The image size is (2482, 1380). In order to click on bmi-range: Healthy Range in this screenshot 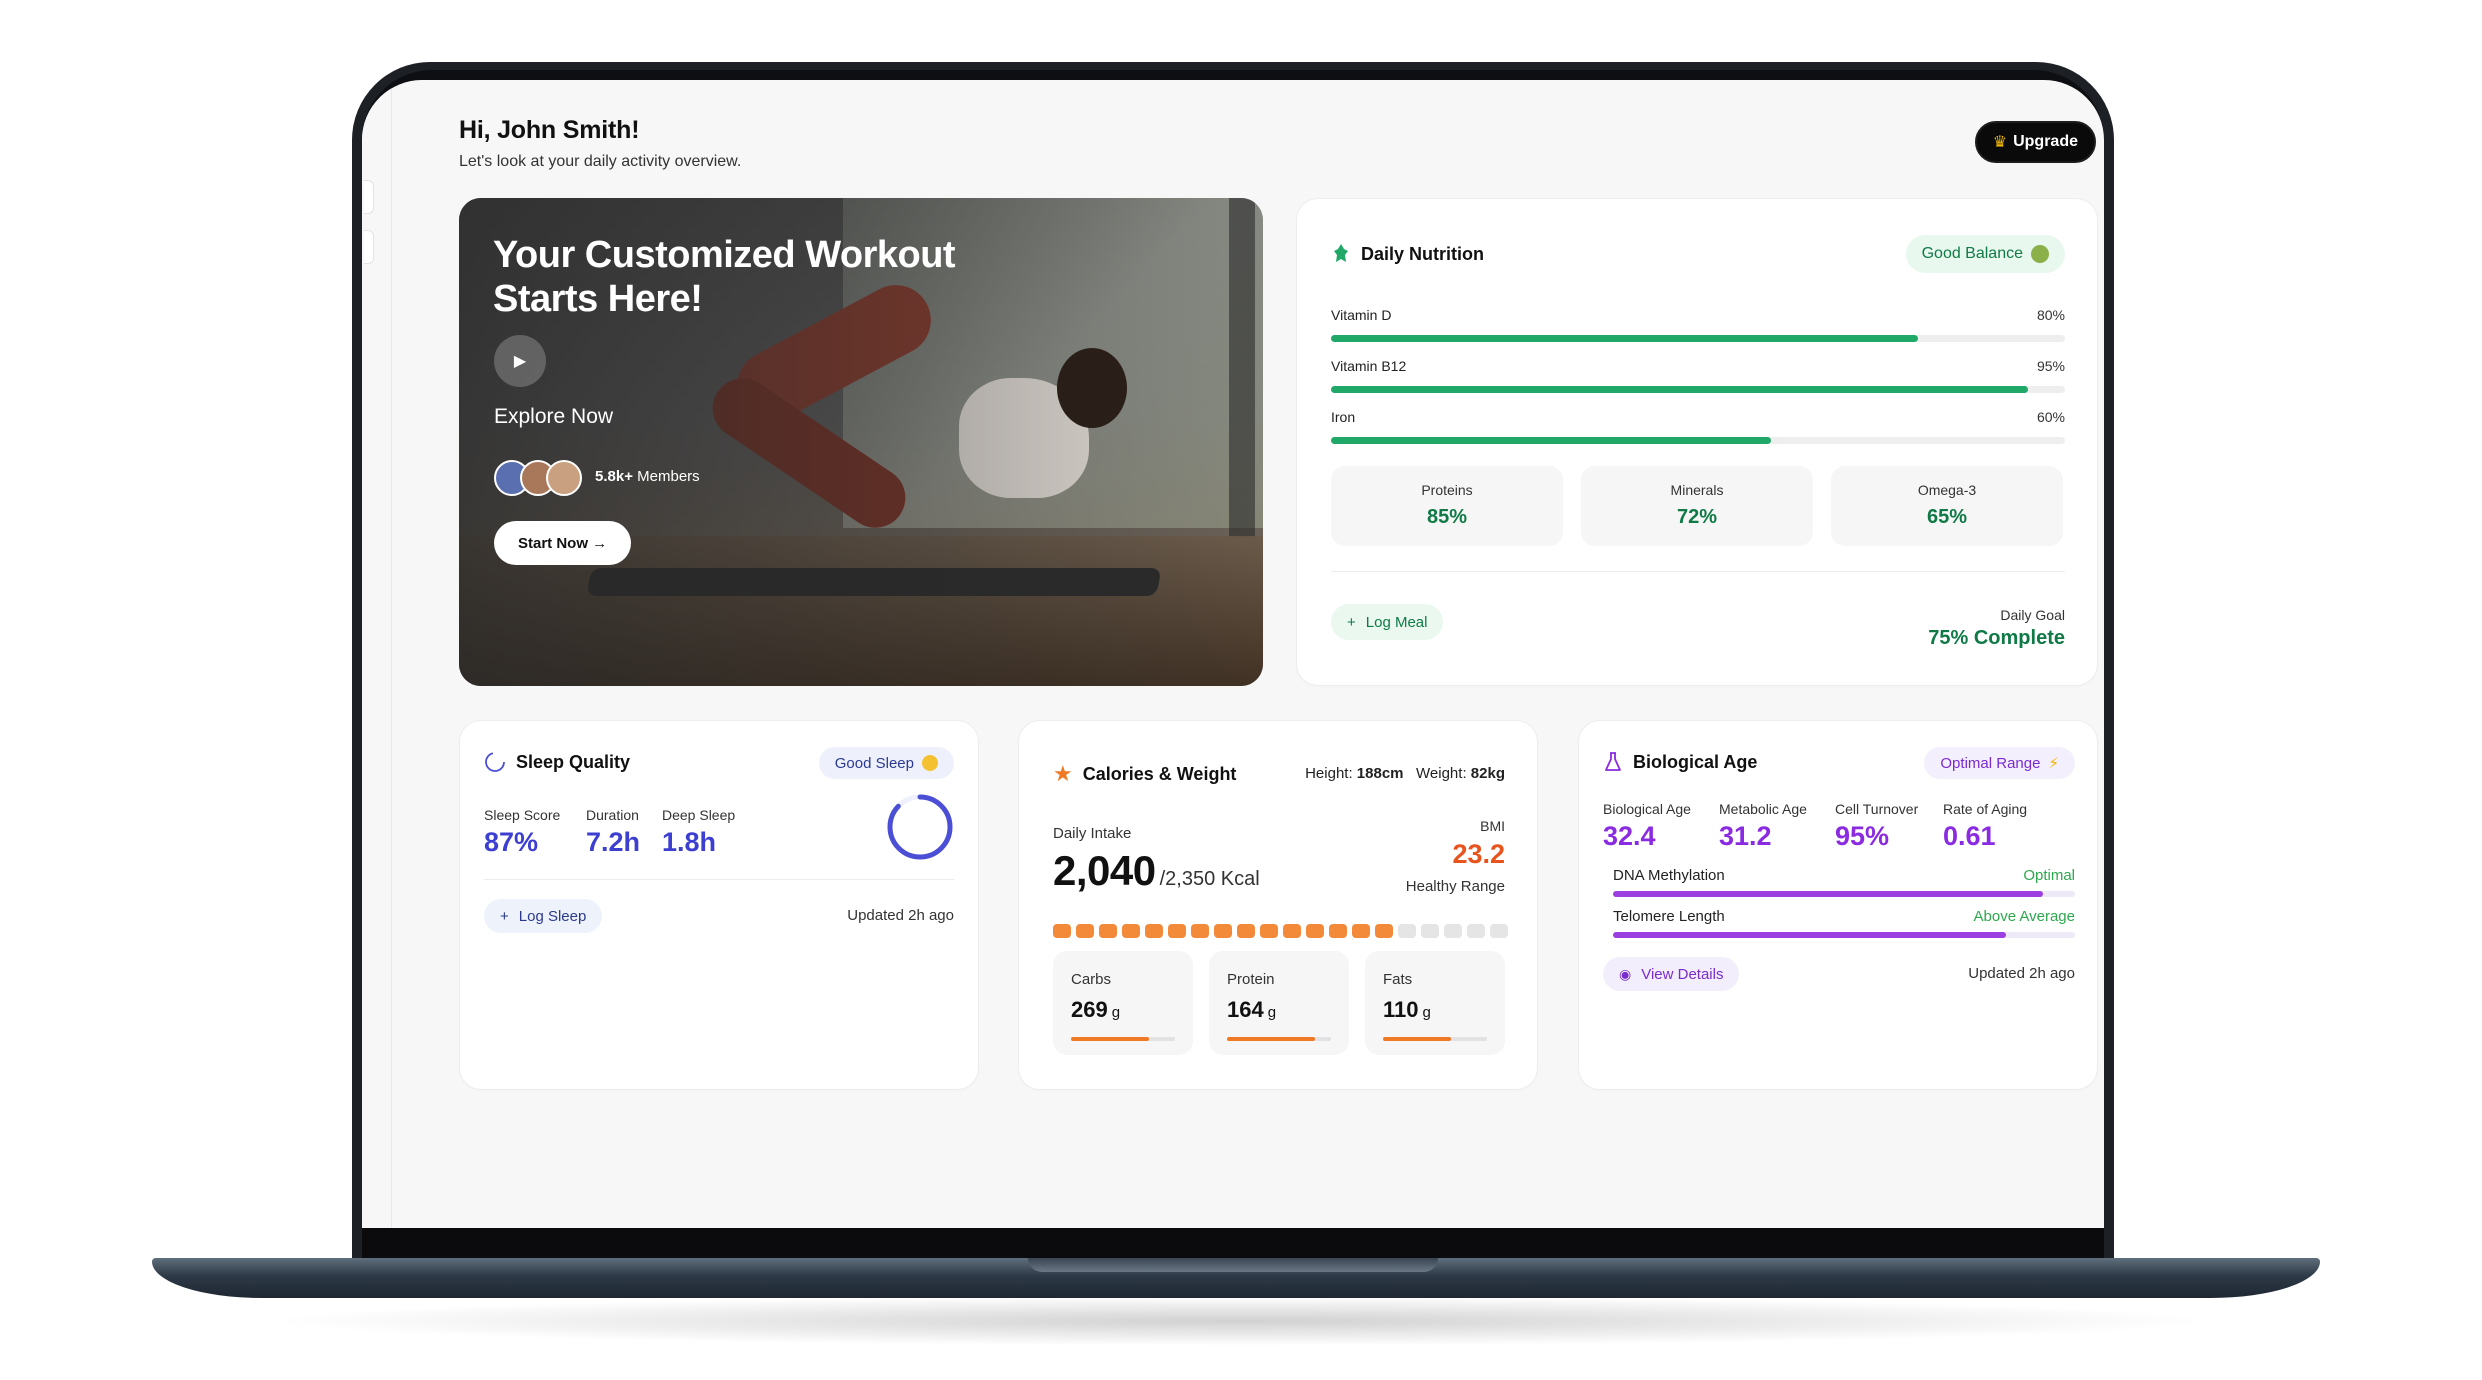, I will do `click(1455, 886)`.